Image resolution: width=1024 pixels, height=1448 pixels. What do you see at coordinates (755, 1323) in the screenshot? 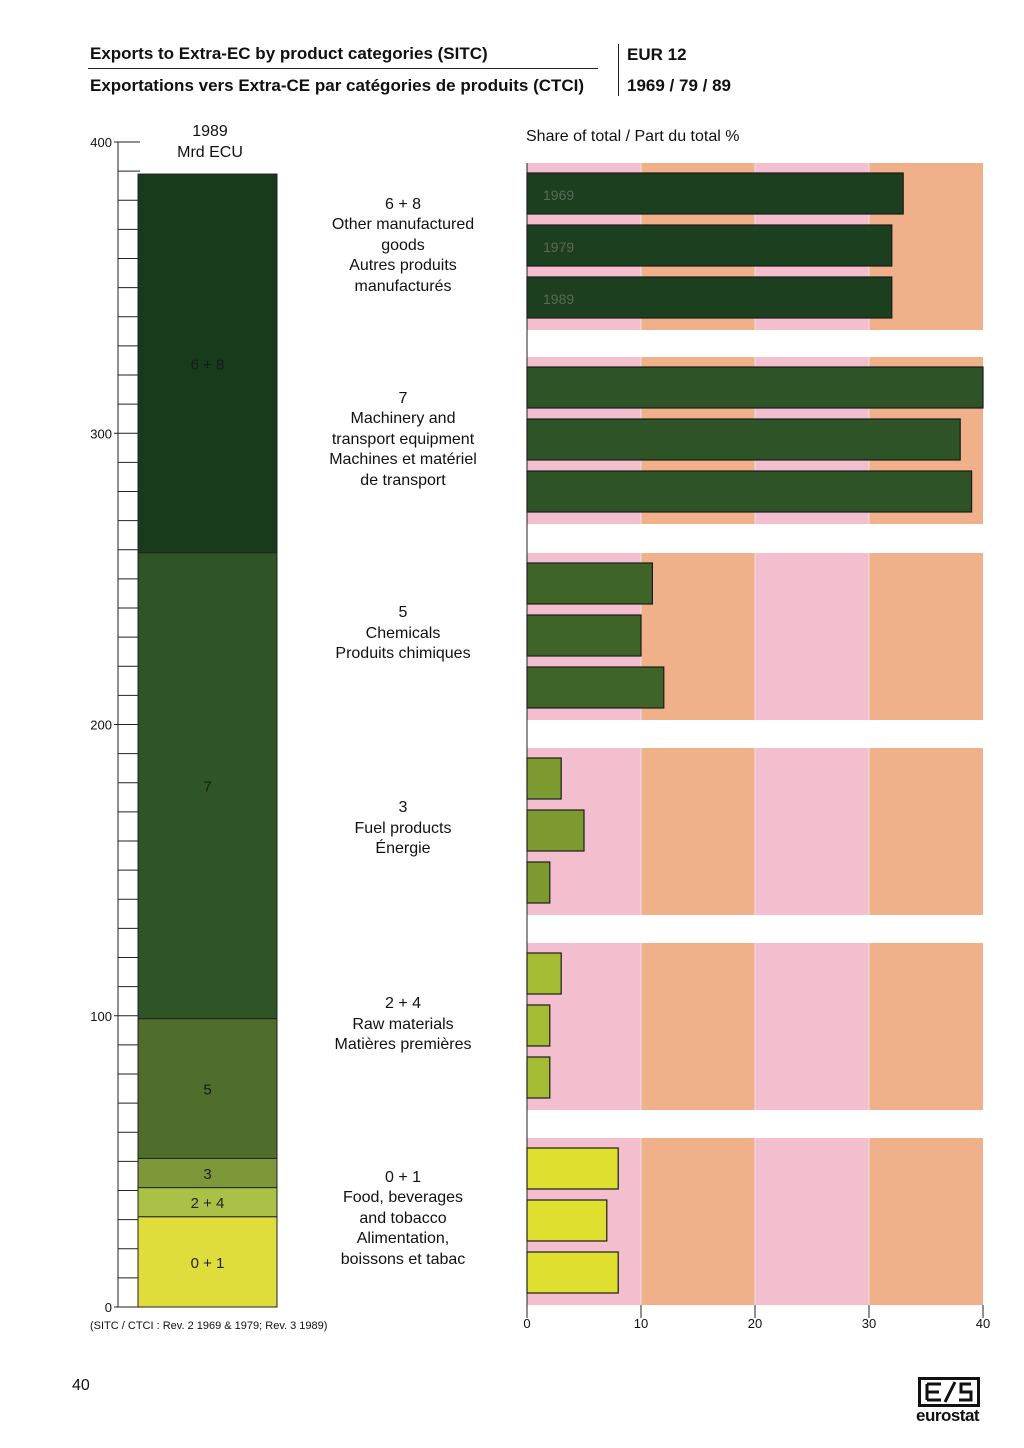
I see `right-tick-label: 20` at bounding box center [755, 1323].